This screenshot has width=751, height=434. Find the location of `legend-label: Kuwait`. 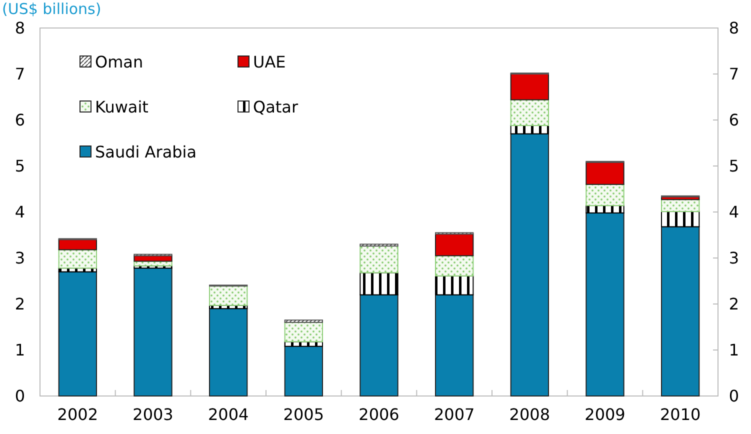

legend-label: Kuwait is located at coordinates (121, 107).